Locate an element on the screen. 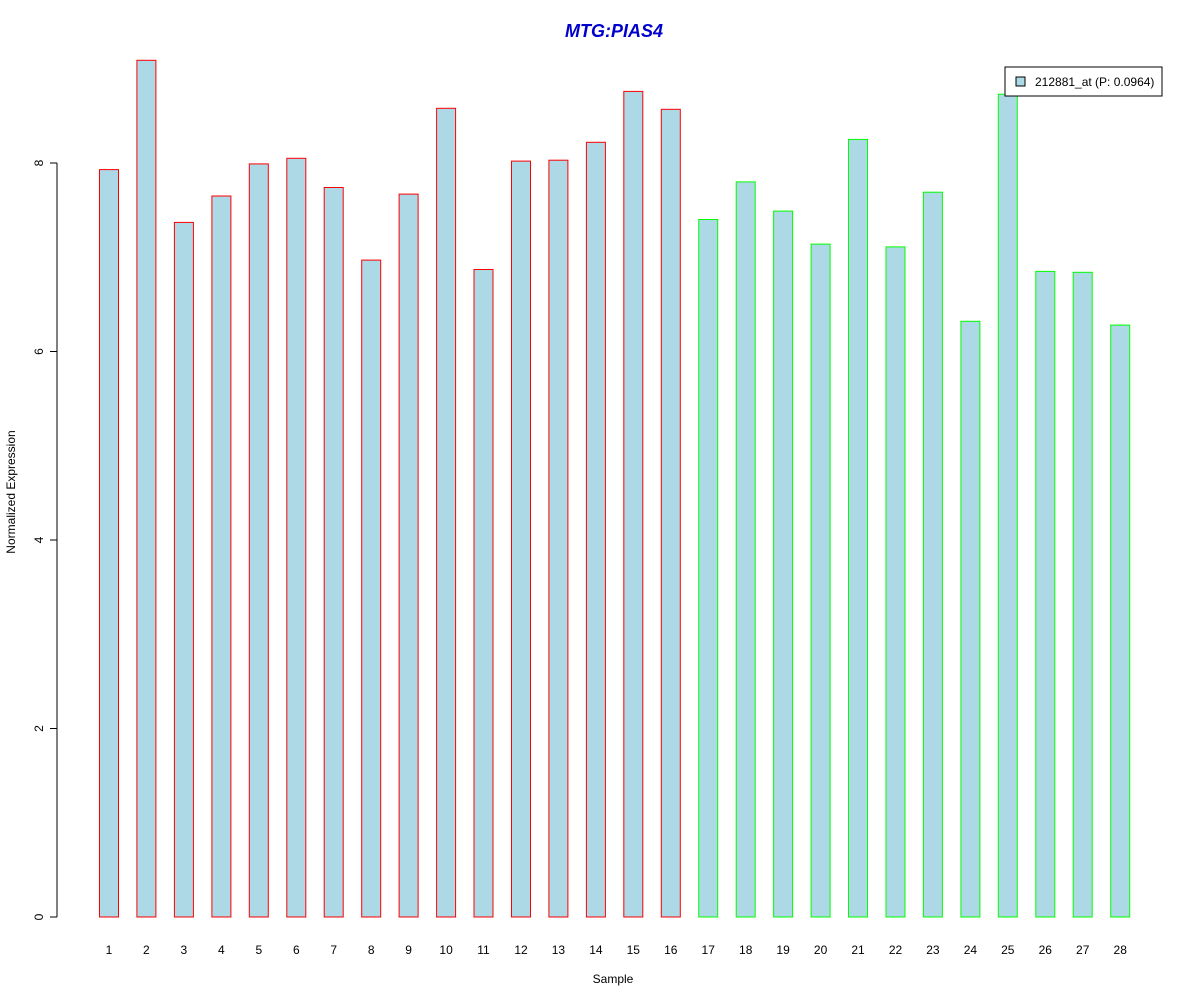 The width and height of the screenshot is (1200, 1000). x-tick-label: 3 is located at coordinates (184, 950).